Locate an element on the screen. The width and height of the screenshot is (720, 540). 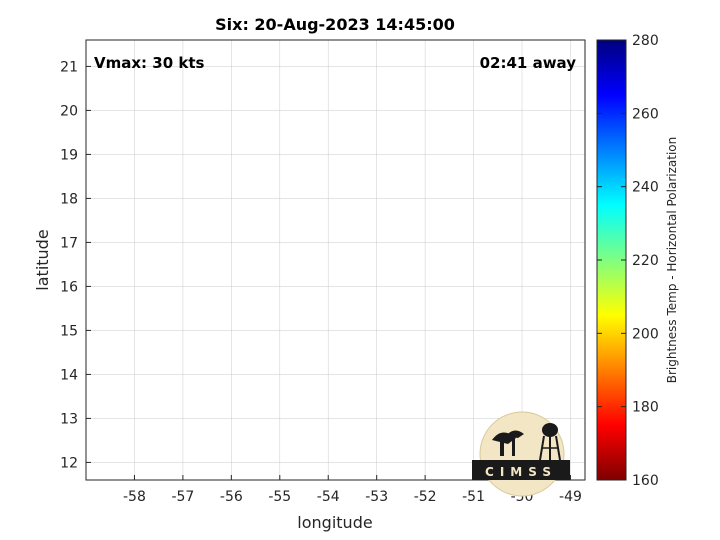
chart-title: Six: 20-Aug-2023 14:45:00 is located at coordinates (335, 24).